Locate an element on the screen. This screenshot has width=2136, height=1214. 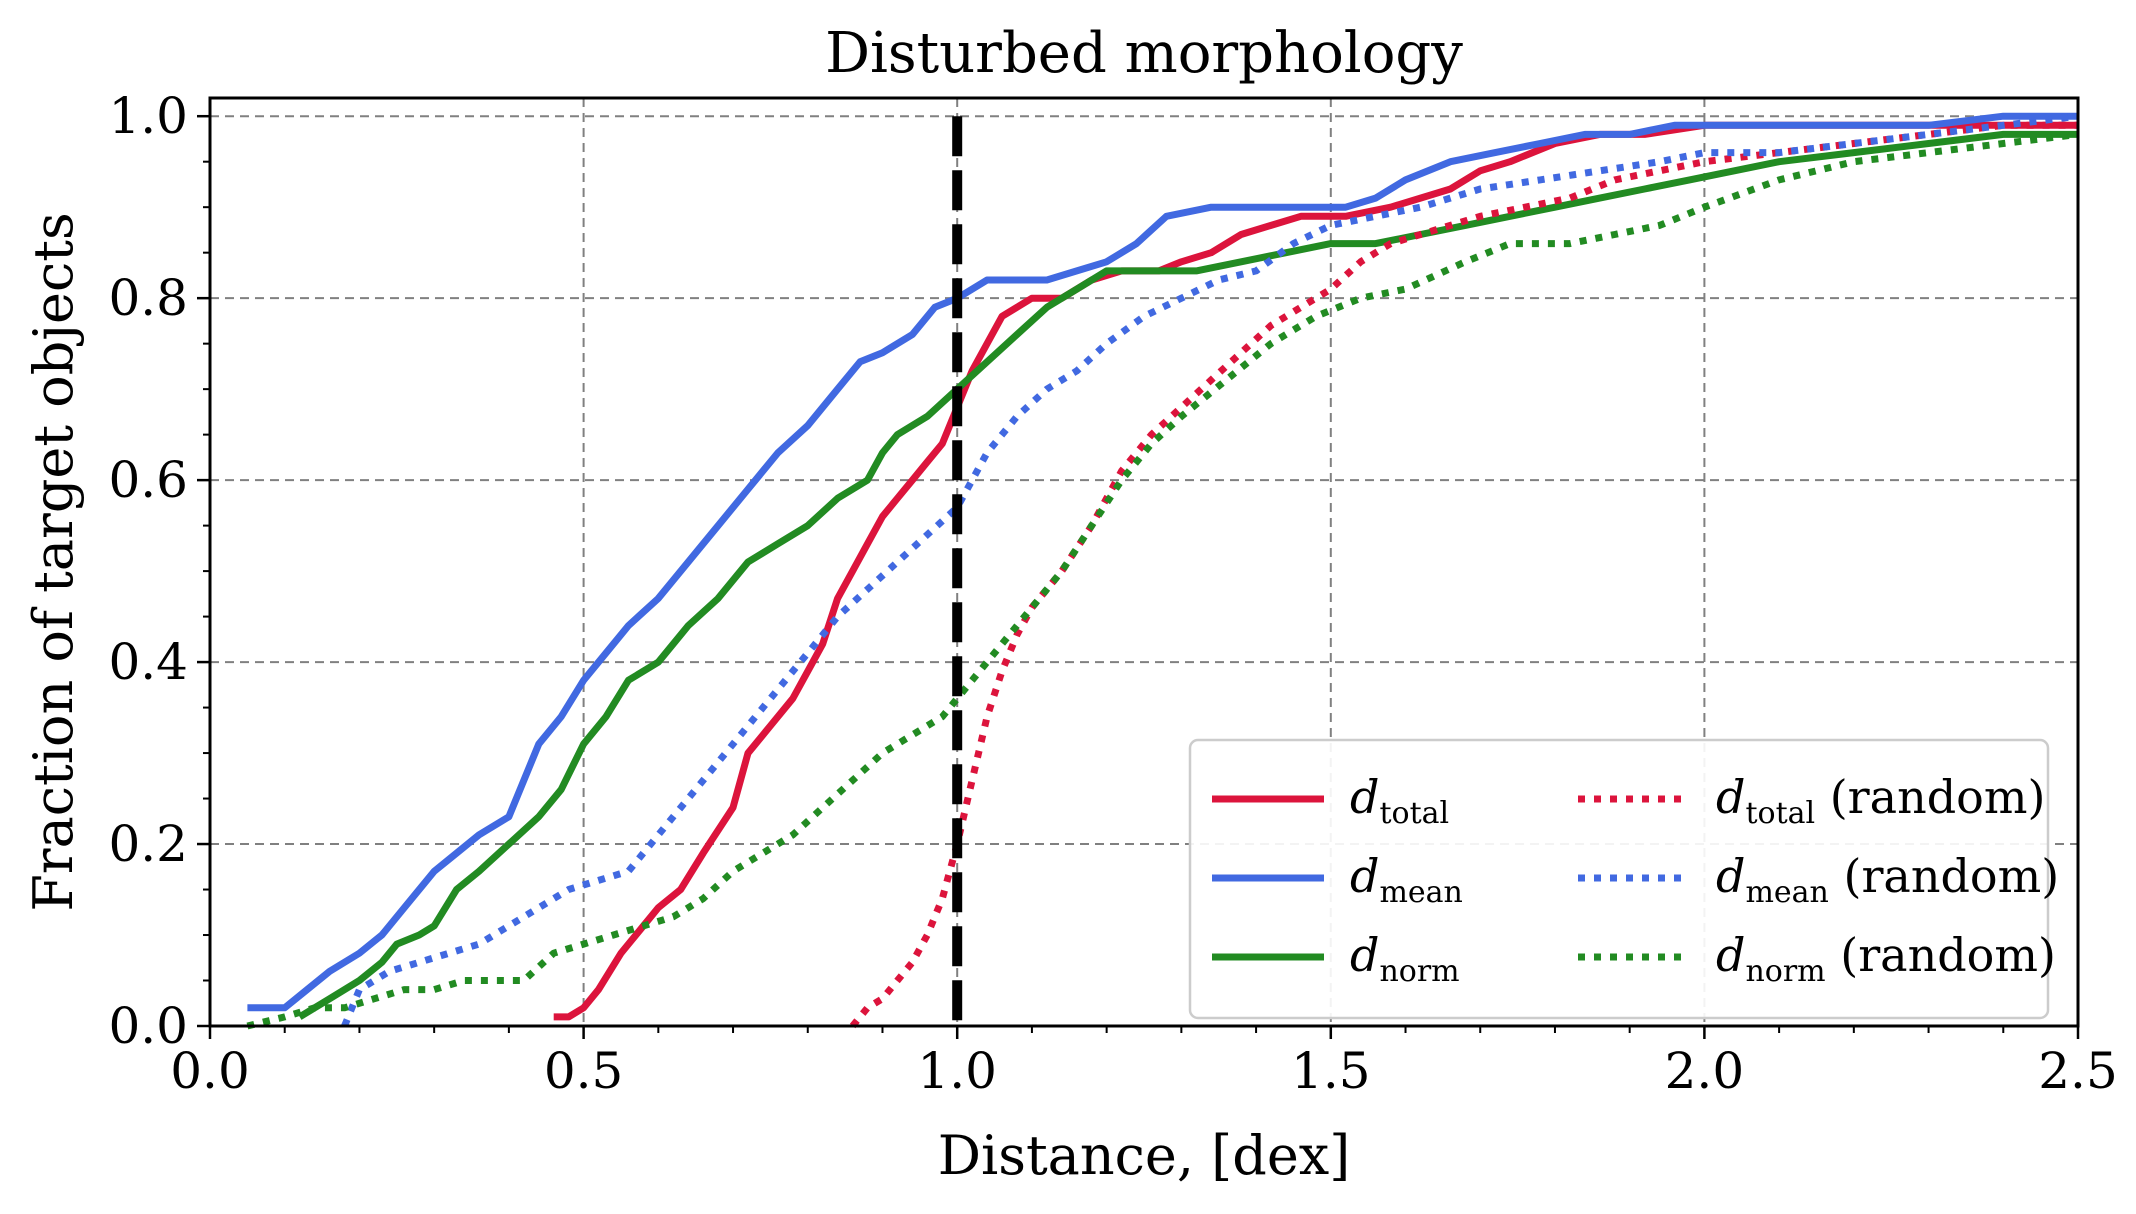
y-tick-label: 1.0 is located at coordinates (148, 116).